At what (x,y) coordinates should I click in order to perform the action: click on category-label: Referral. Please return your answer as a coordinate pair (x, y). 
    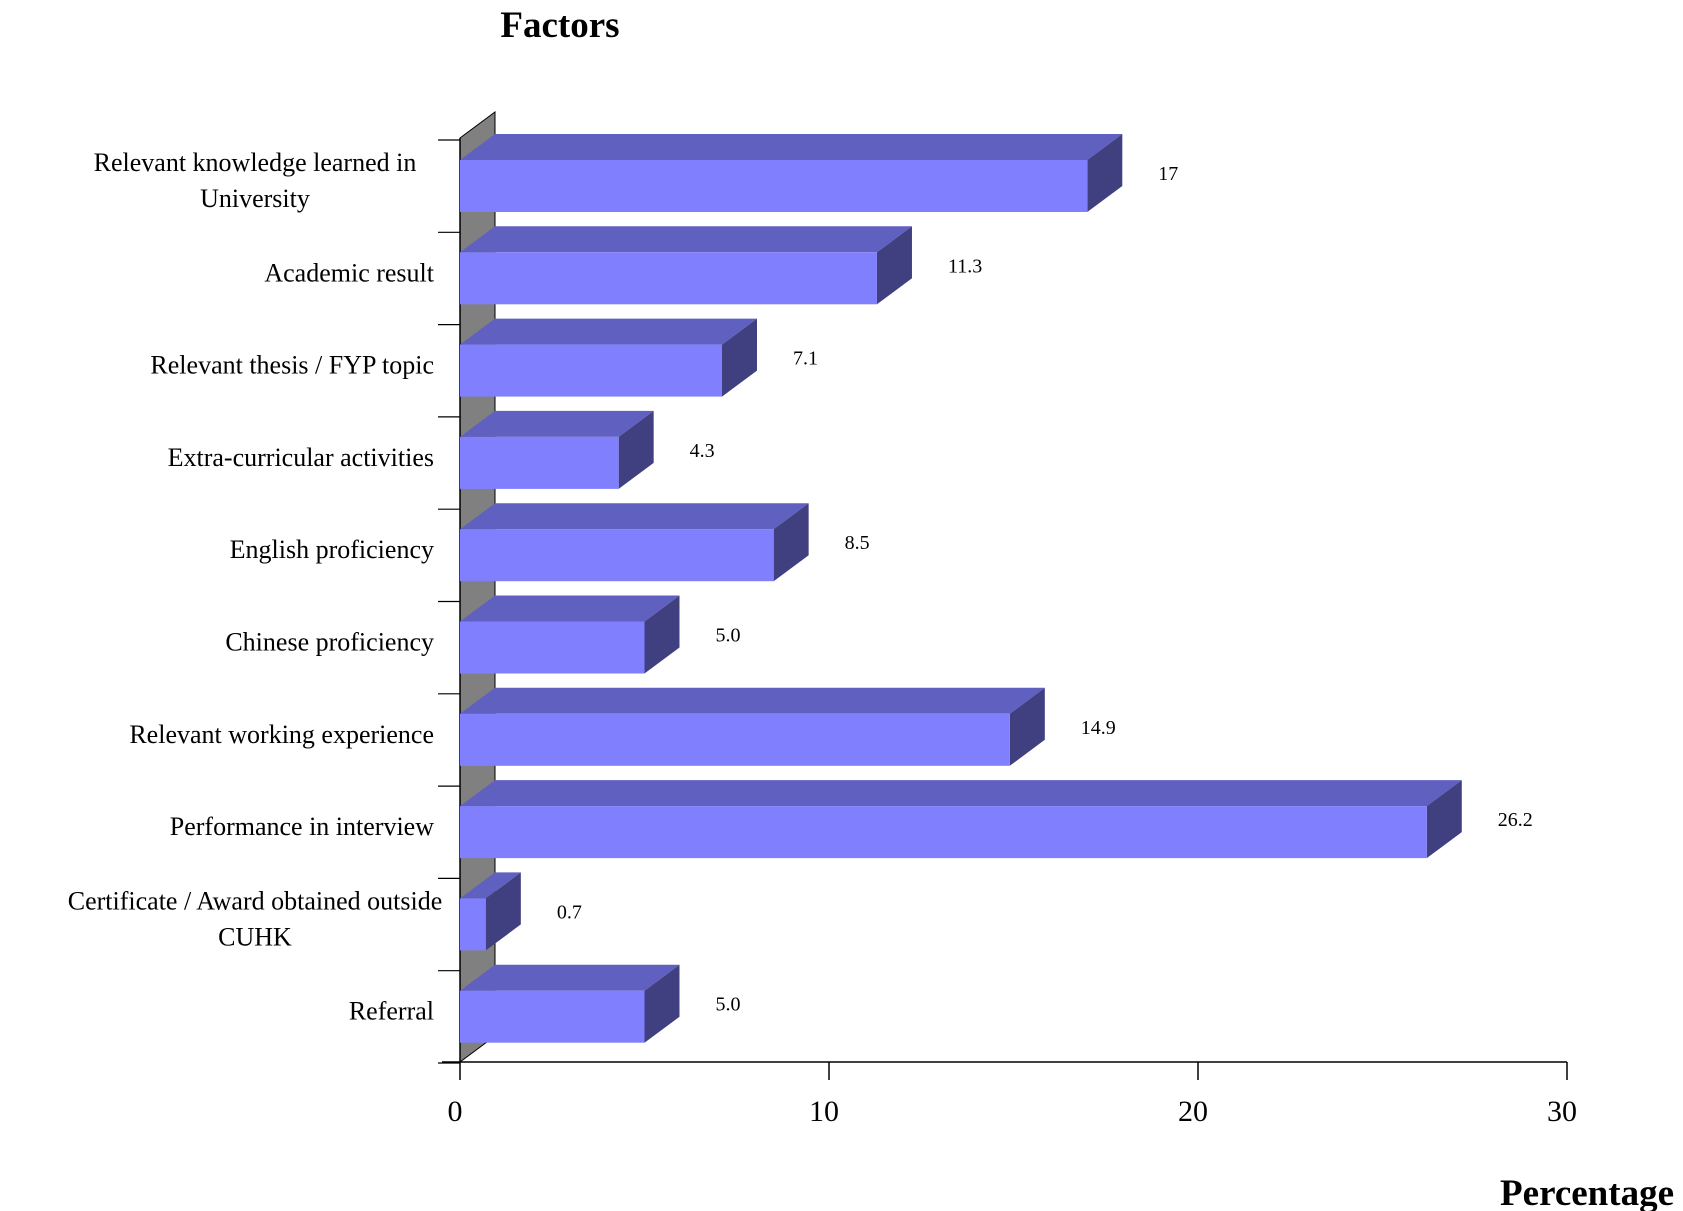
    Looking at the image, I should click on (391, 1011).